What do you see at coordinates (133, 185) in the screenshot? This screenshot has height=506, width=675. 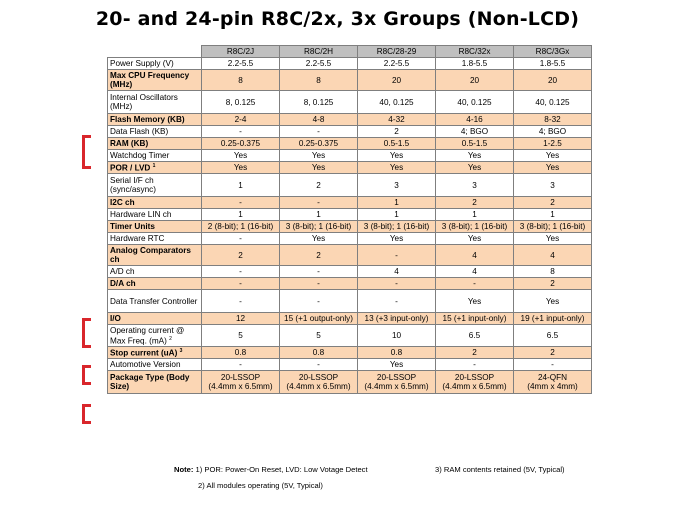 I see `row-label-text: Serial I/F ch (sync/async)` at bounding box center [133, 185].